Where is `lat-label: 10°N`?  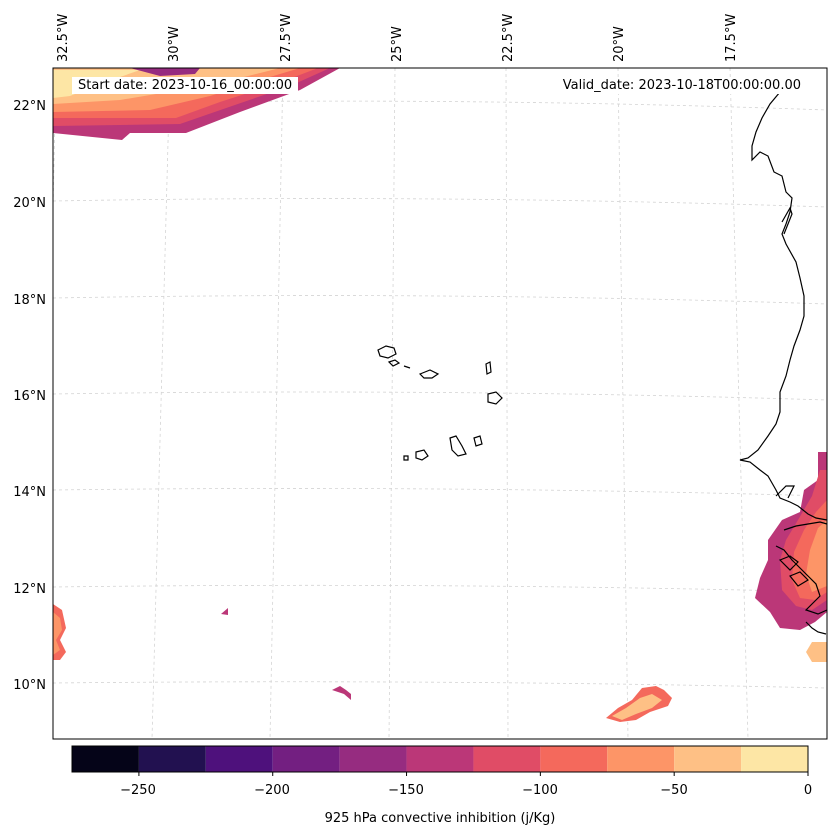
lat-label: 10°N is located at coordinates (29, 685).